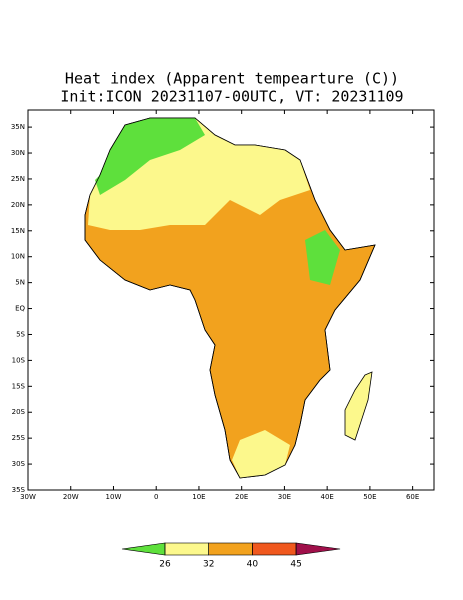 This screenshot has width=463, height=600. Describe the element at coordinates (261, 454) in the screenshot. I see `south-yellow` at that location.